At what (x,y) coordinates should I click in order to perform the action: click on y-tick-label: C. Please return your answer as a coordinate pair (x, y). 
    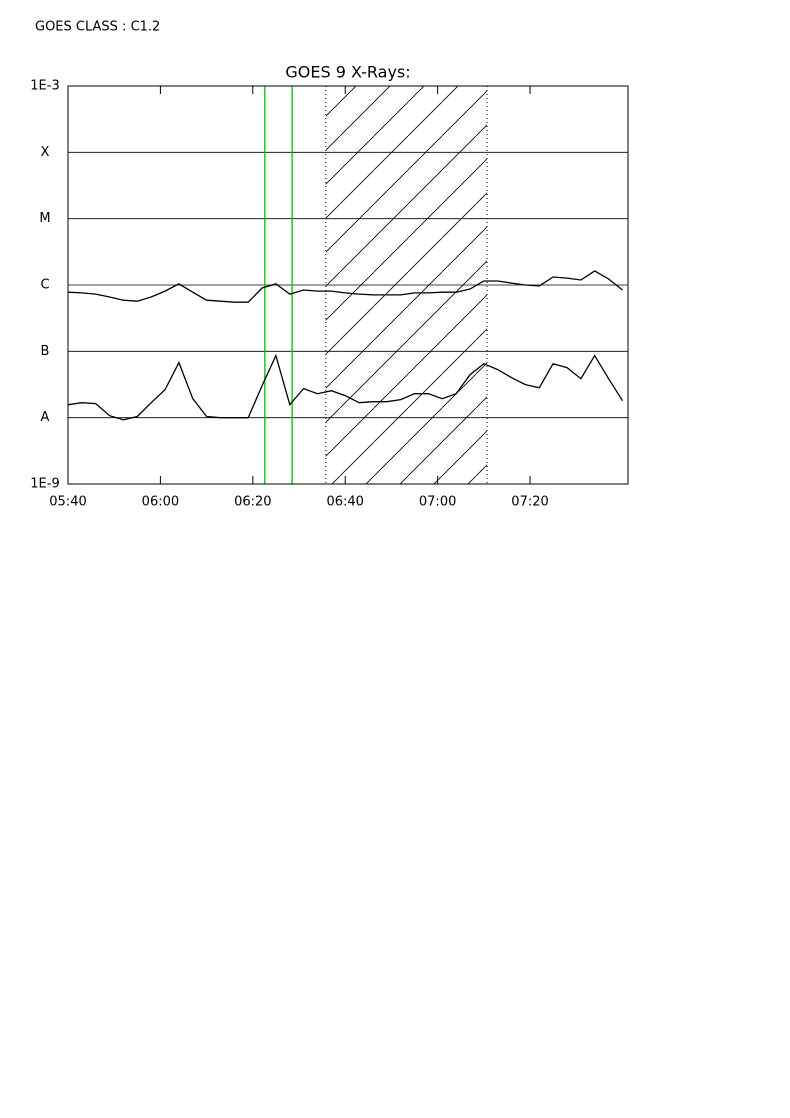
    Looking at the image, I should click on (44, 285).